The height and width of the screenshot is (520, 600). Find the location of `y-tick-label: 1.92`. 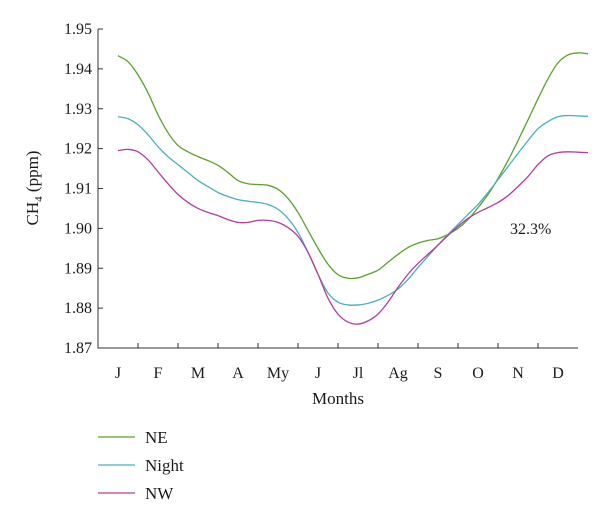

y-tick-label: 1.92 is located at coordinates (78, 149).